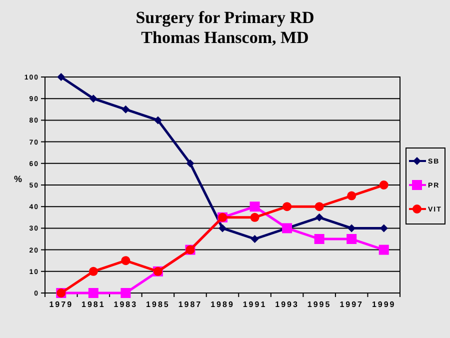 This screenshot has height=338, width=450. I want to click on x-tick-label: 1991, so click(254, 304).